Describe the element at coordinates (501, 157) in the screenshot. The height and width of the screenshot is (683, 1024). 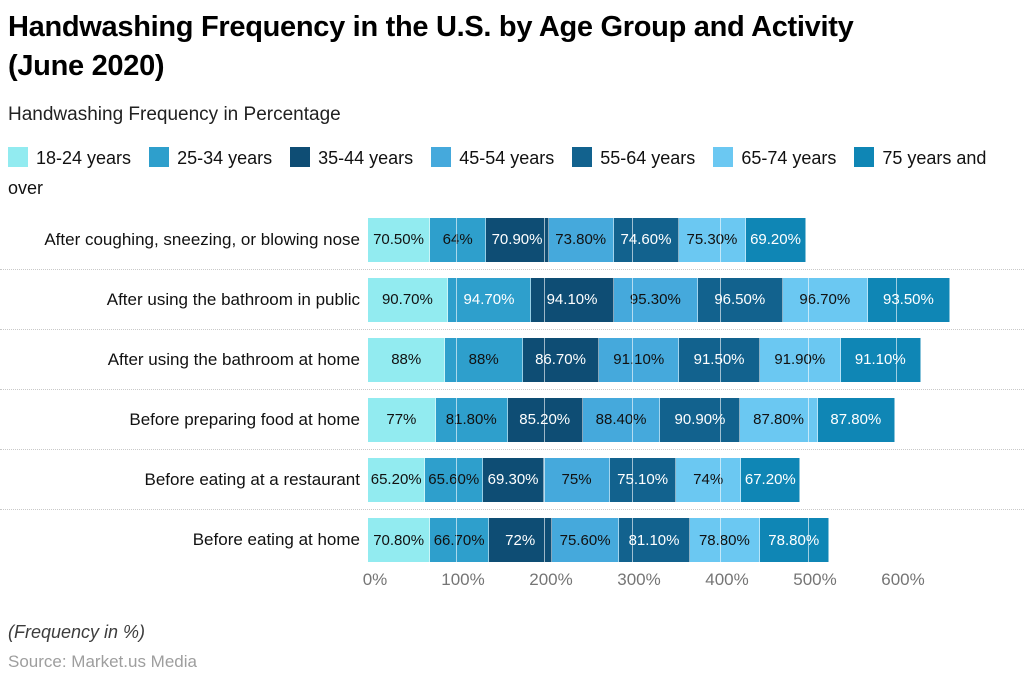
I see `legend-item: 45-54 years` at that location.